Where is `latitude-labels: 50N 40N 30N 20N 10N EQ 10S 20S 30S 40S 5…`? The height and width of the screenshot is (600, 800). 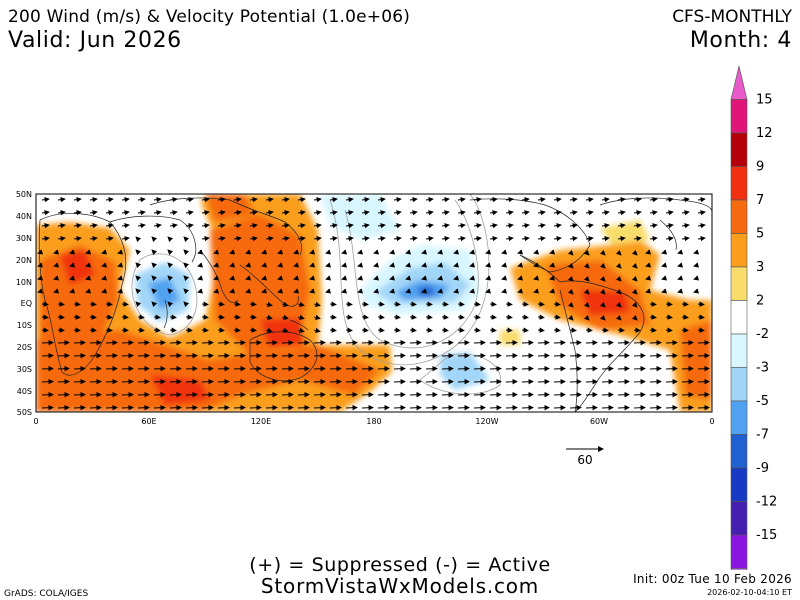
latitude-labels: 50N 40N 30N 20N 10N EQ 10S 20S 30S 40S 5… is located at coordinates (24, 303).